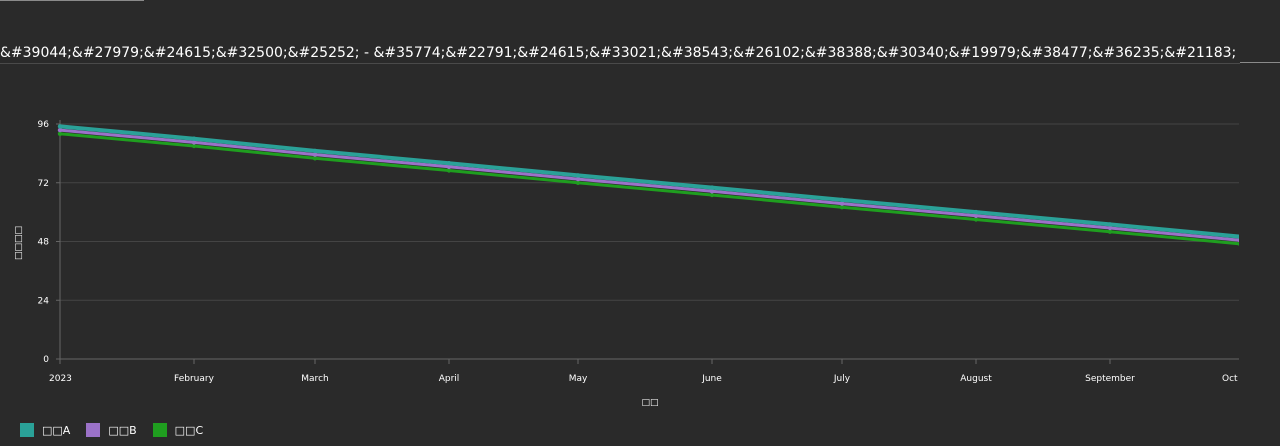 The height and width of the screenshot is (446, 1280). What do you see at coordinates (72, 0) in the screenshot?
I see `top-tab-indicator` at bounding box center [72, 0].